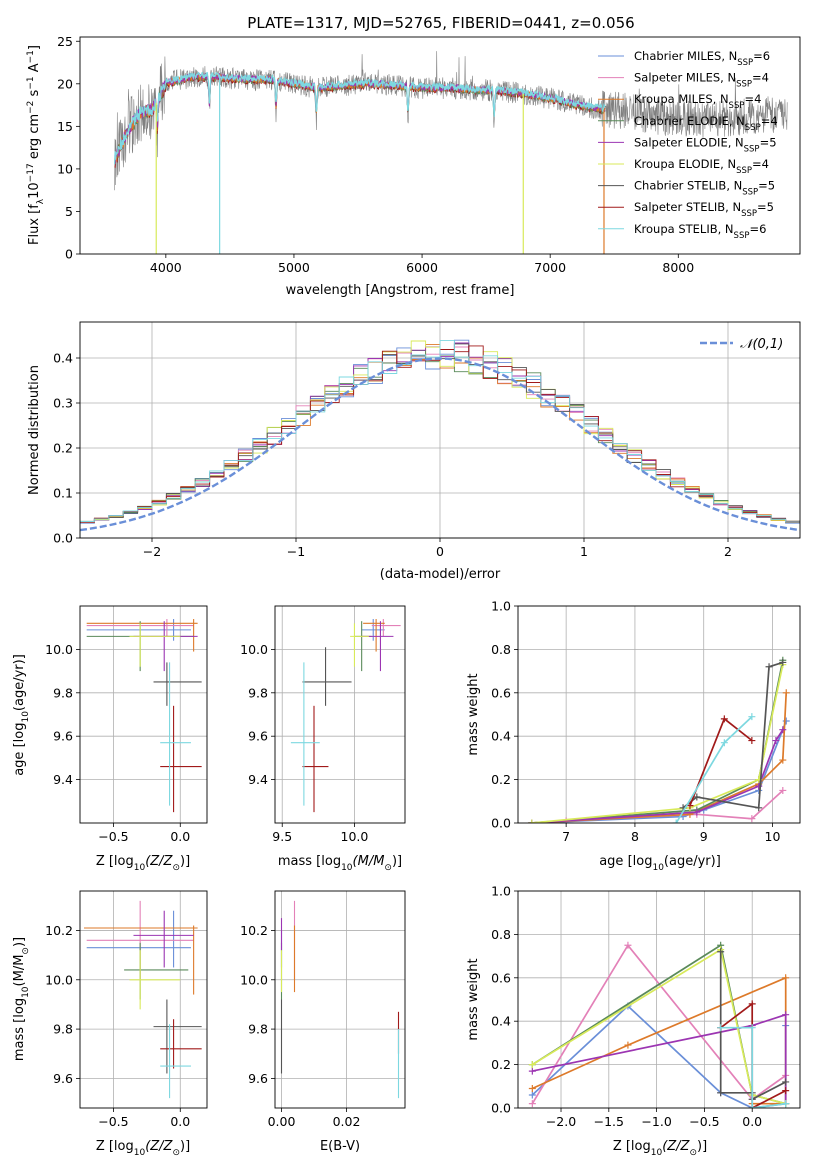 The width and height of the screenshot is (819, 1170). What do you see at coordinates (678, 267) in the screenshot?
I see `x-tick-label: 8000` at bounding box center [678, 267].